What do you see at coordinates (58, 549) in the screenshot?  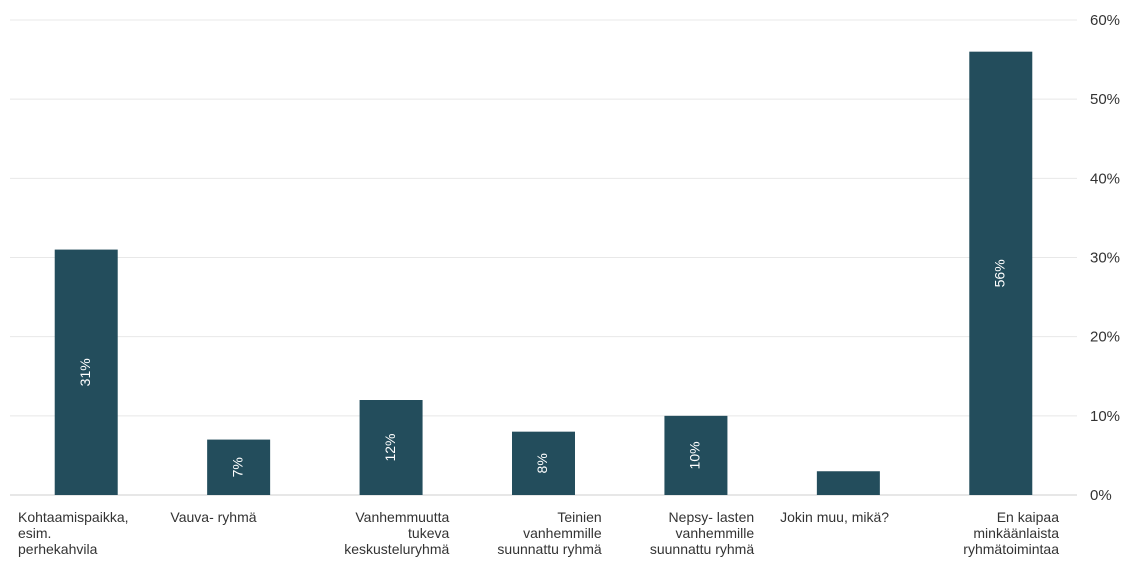 I see `category-label-line: perhekahvila` at bounding box center [58, 549].